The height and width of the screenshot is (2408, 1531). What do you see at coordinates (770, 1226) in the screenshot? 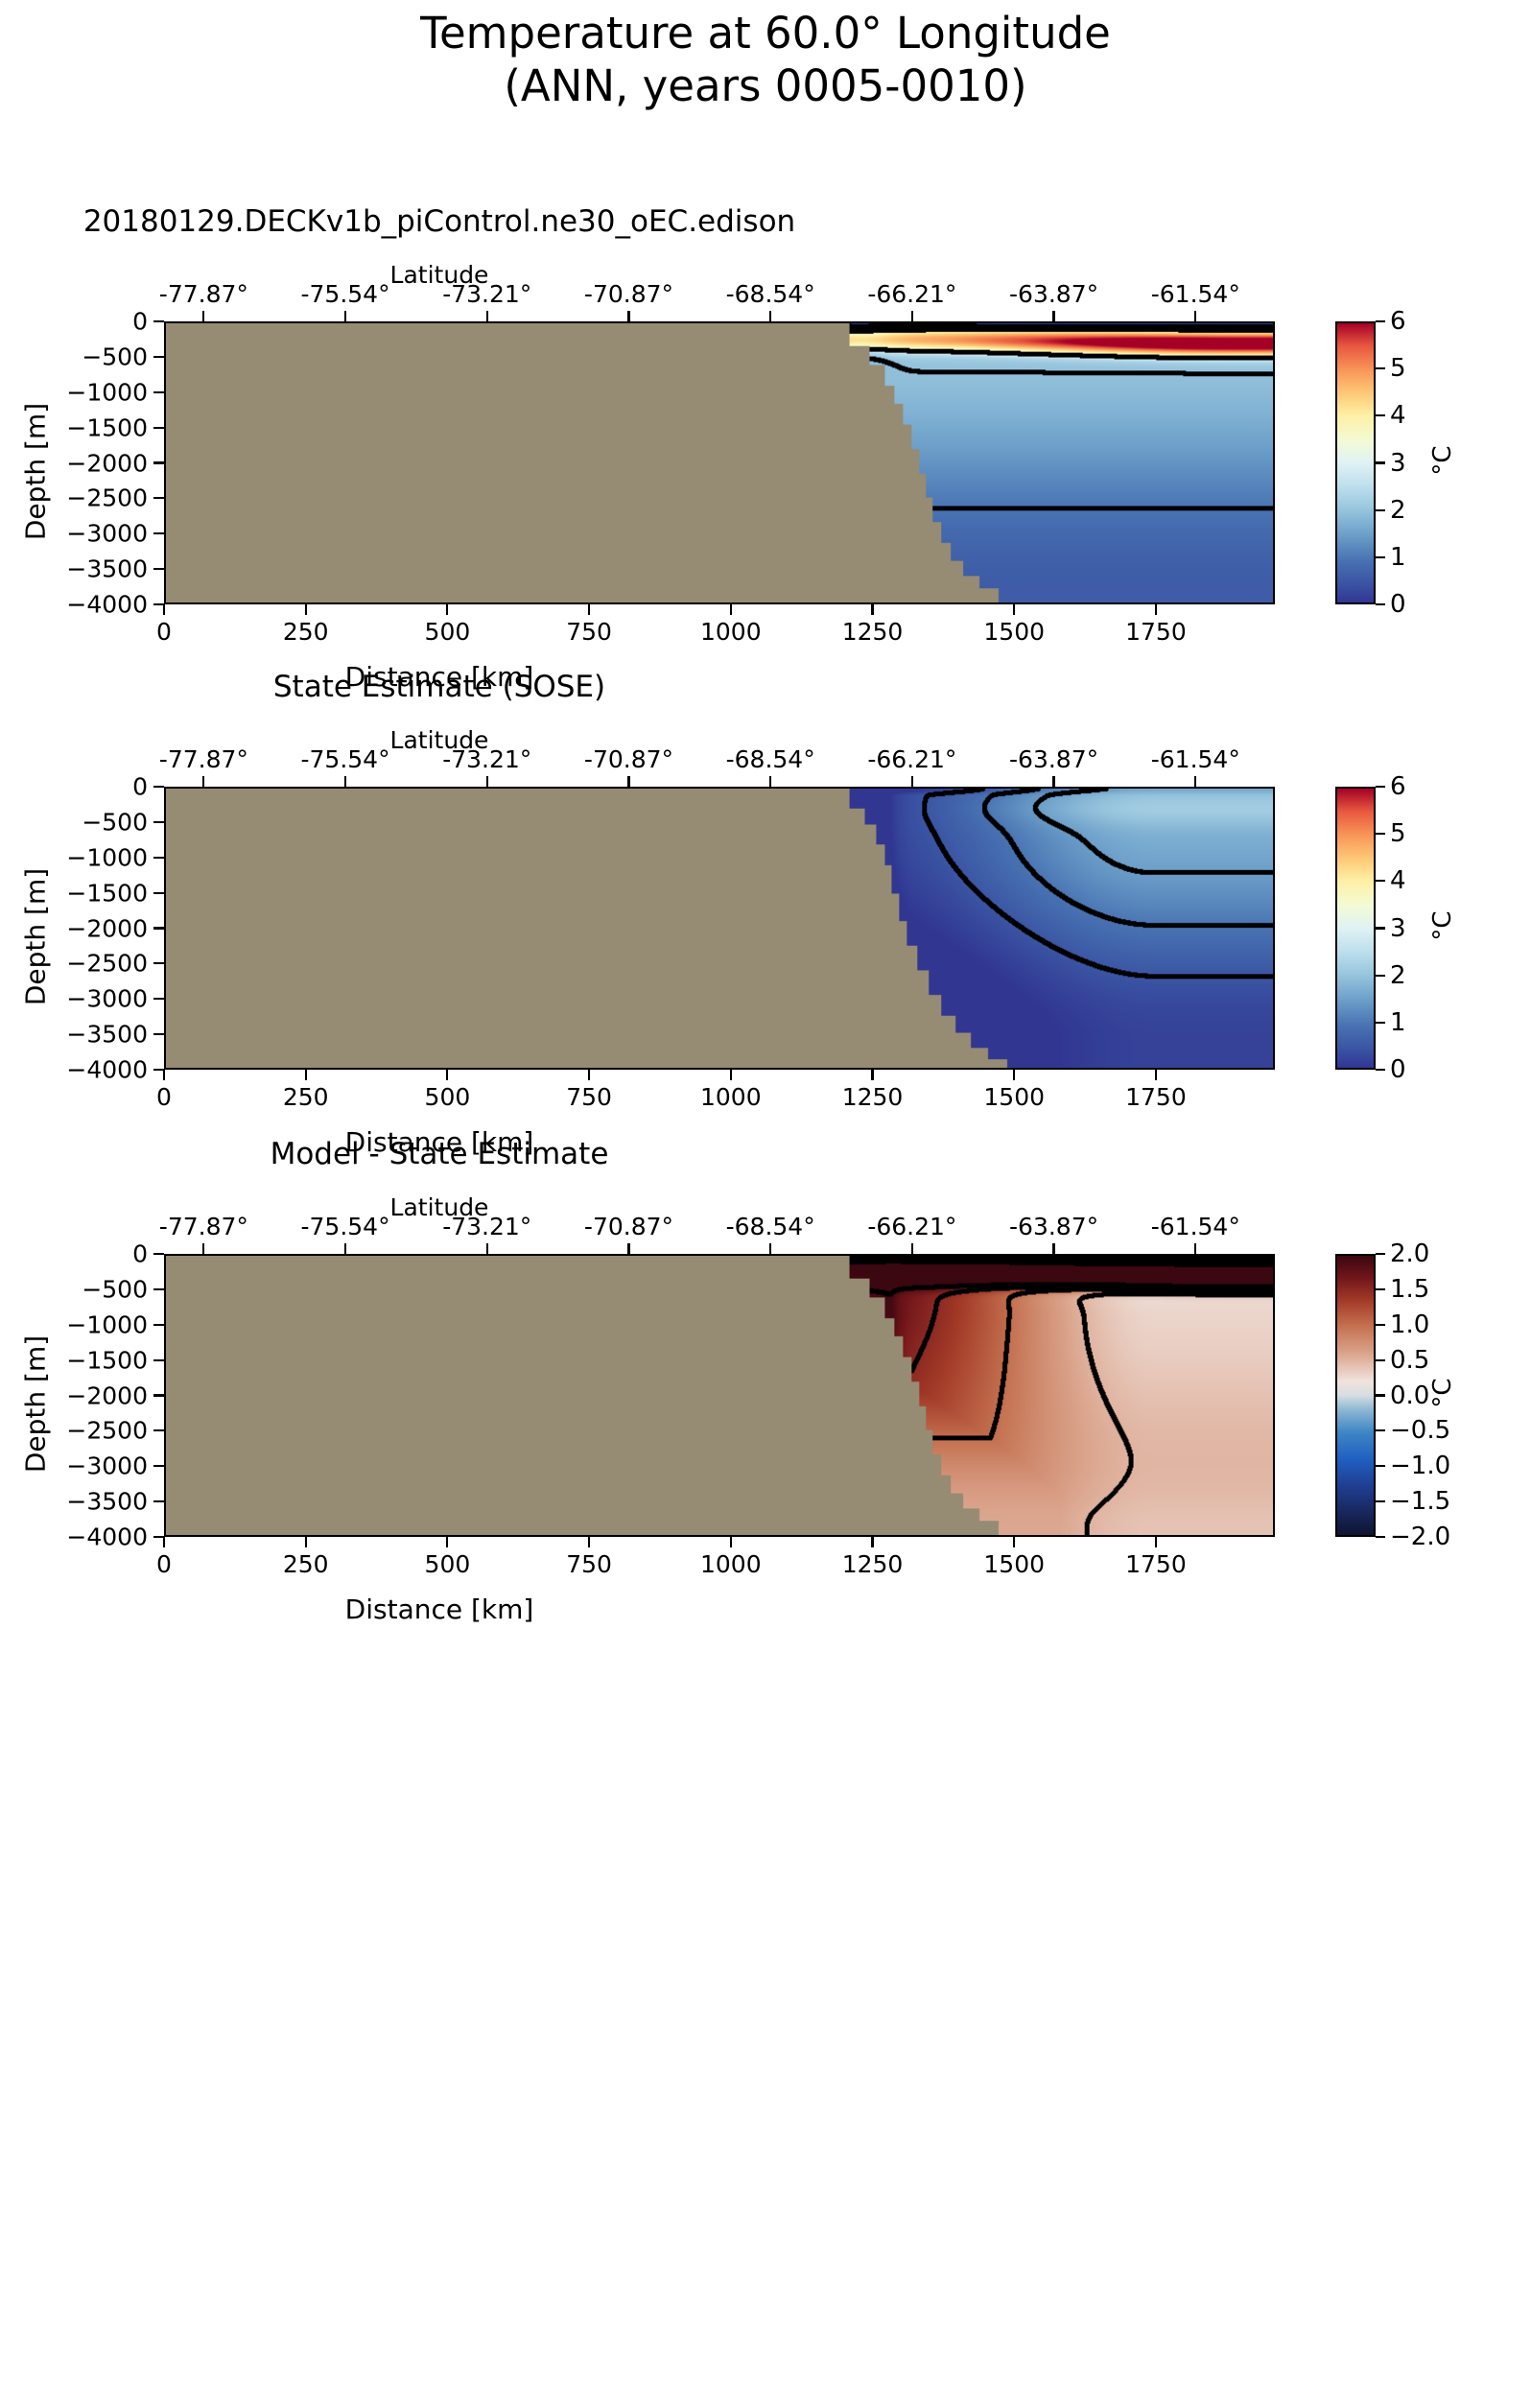
I see `latitude-tick-label: -68.54°` at bounding box center [770, 1226].